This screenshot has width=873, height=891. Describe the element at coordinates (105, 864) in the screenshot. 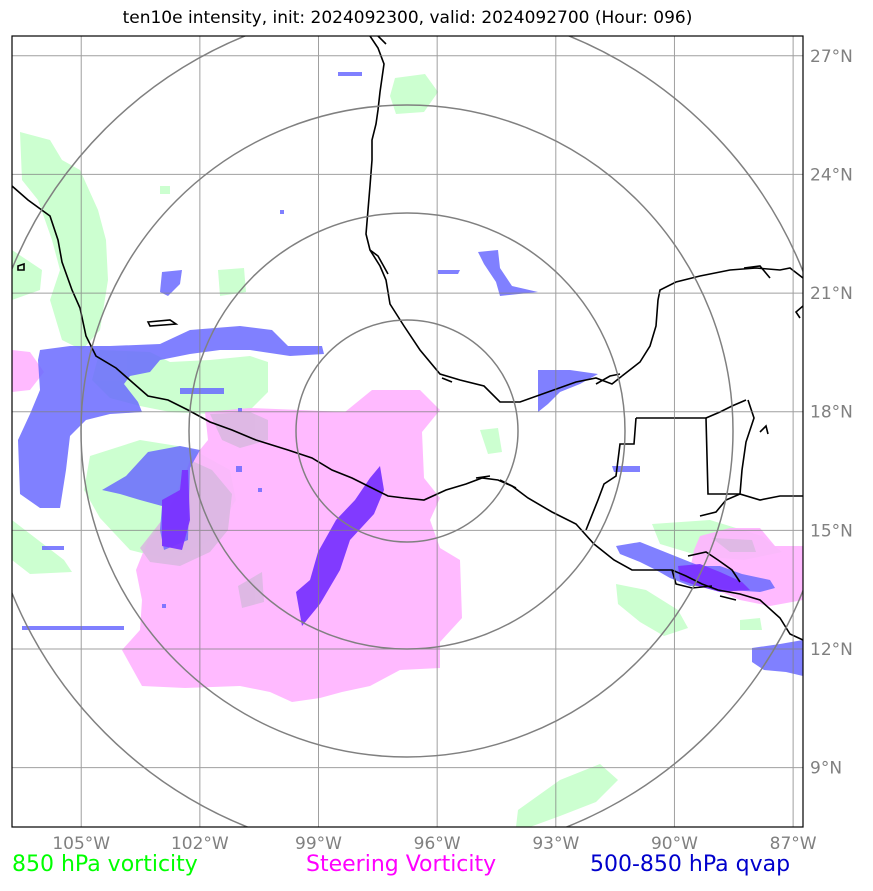

I see `legend-vorticity-850: 850 hPa vorticity` at that location.